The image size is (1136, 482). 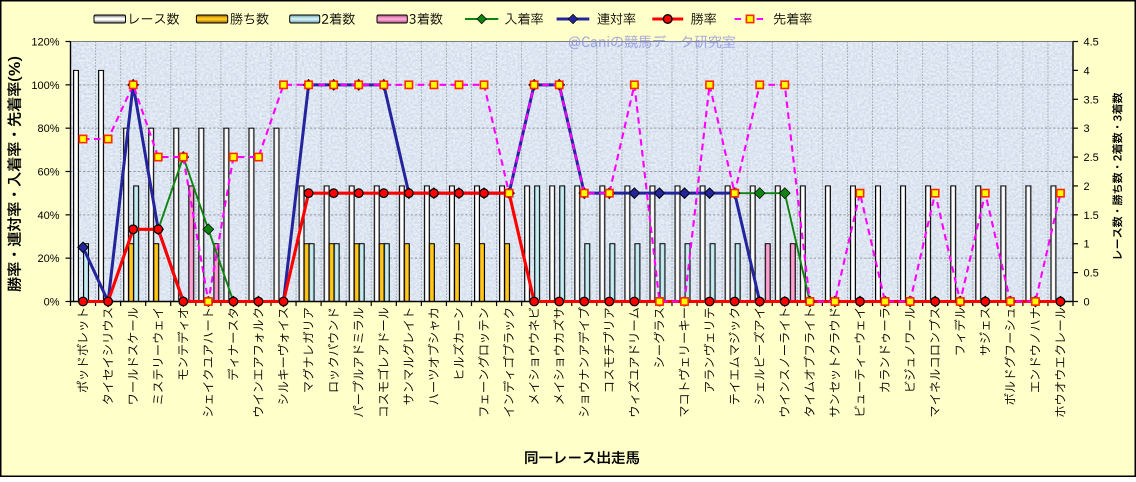 What do you see at coordinates (1087, 129) in the screenshot?
I see `svg-text: 3` at bounding box center [1087, 129].